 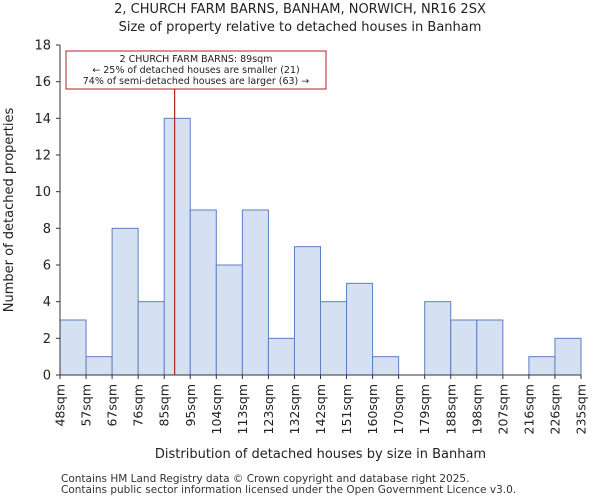 What do you see at coordinates (294, 409) in the screenshot?
I see `x-tick-label: 132sqm` at bounding box center [294, 409].